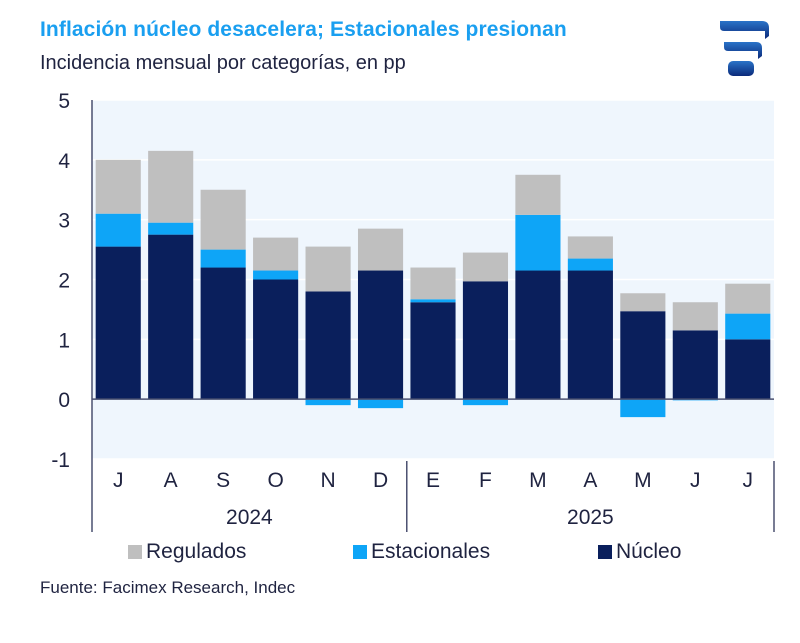  What do you see at coordinates (64, 101) in the screenshot?
I see `y-tick-label: 5` at bounding box center [64, 101].